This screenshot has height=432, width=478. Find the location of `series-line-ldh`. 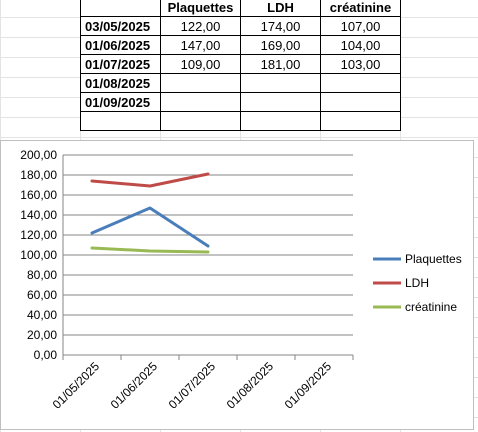

series-line-ldh is located at coordinates (150, 180).